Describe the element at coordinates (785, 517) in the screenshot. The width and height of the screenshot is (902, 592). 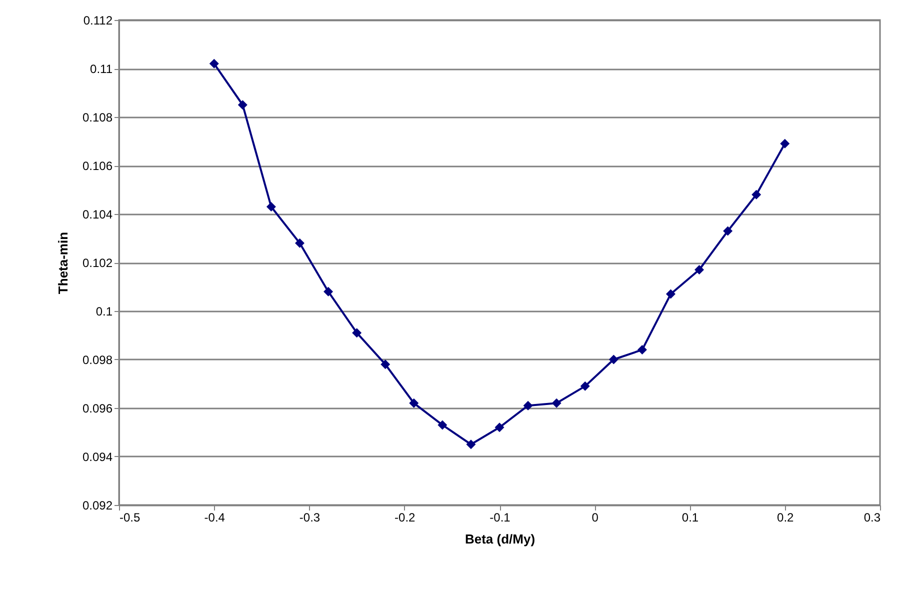
I see `x-tick-label: 0.2` at that location.